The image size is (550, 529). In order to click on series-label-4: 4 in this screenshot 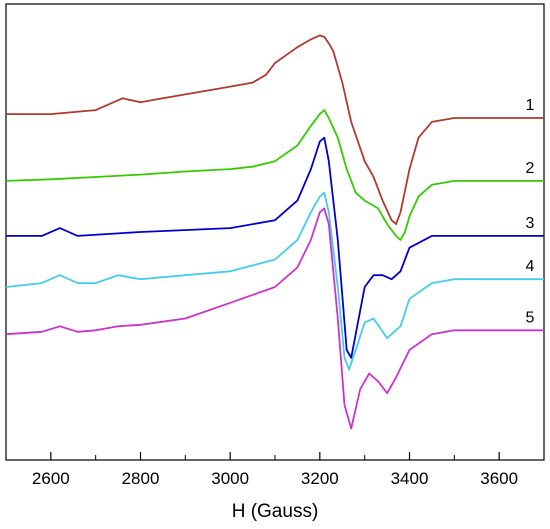, I will do `click(530, 266)`.